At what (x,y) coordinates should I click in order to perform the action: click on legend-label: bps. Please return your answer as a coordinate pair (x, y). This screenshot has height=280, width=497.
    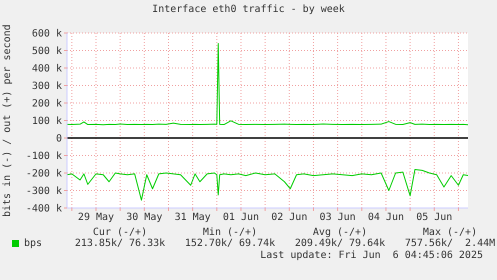
    Looking at the image, I should click on (33, 243).